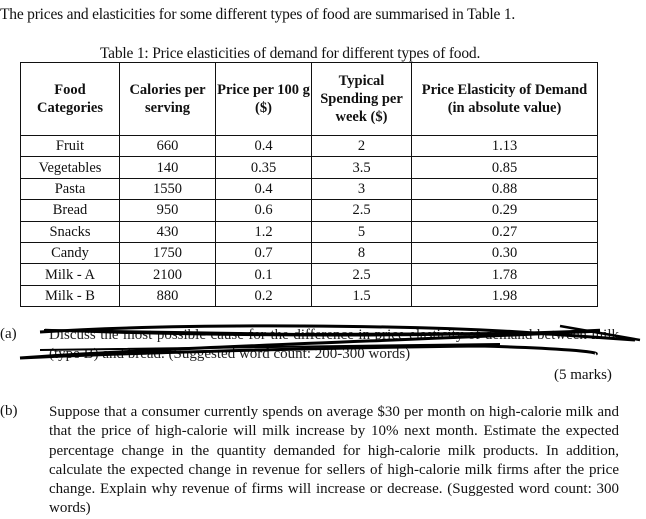 The height and width of the screenshot is (519, 646). I want to click on cell-price: 0.7, so click(263, 253).